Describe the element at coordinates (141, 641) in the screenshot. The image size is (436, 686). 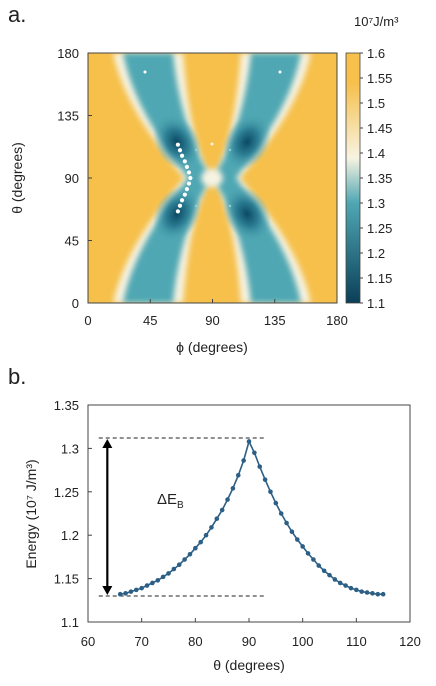
I see `line-x-tick-label: 70` at that location.